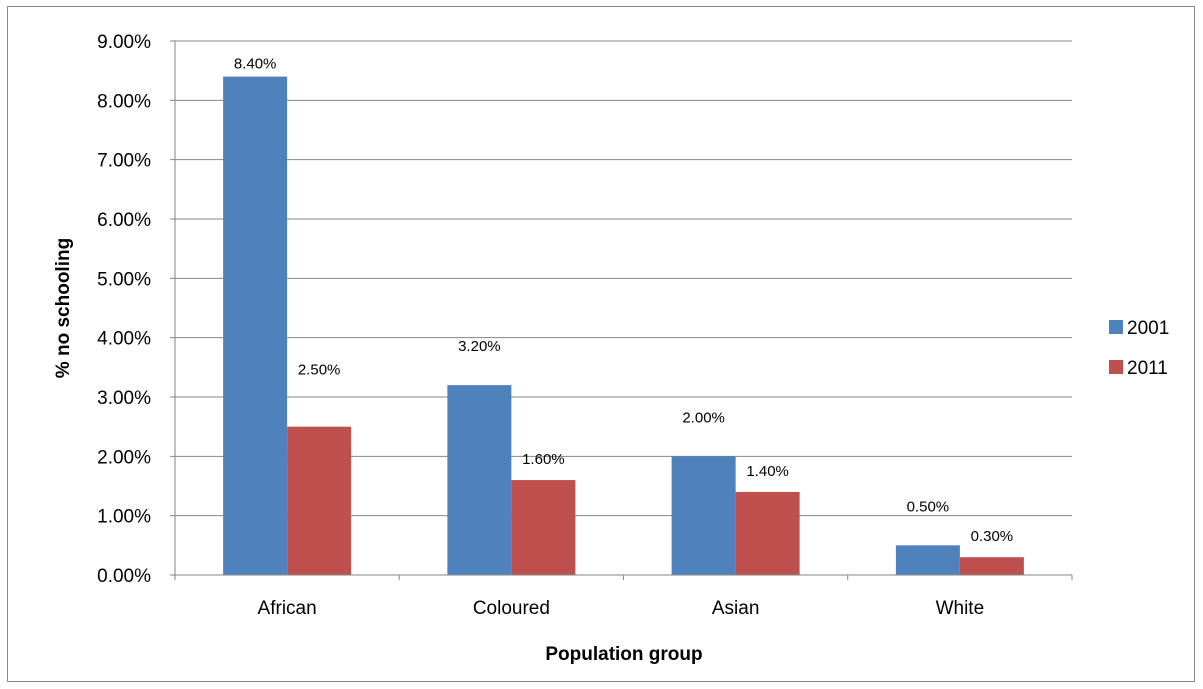 Image resolution: width=1203 pixels, height=689 pixels. Describe the element at coordinates (543, 459) in the screenshot. I see `data-label: 1.60%` at that location.